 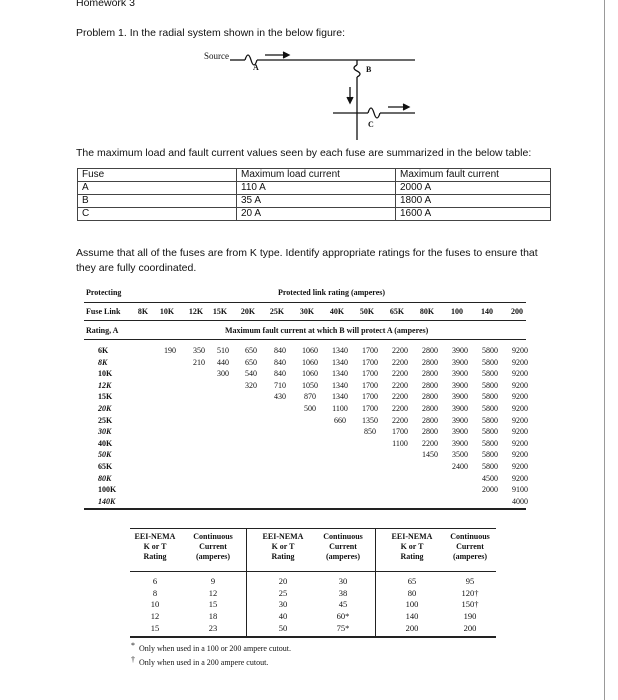 What do you see at coordinates (332, 292) in the screenshot?
I see `protected-title: Protected link rating (amperes)` at bounding box center [332, 292].